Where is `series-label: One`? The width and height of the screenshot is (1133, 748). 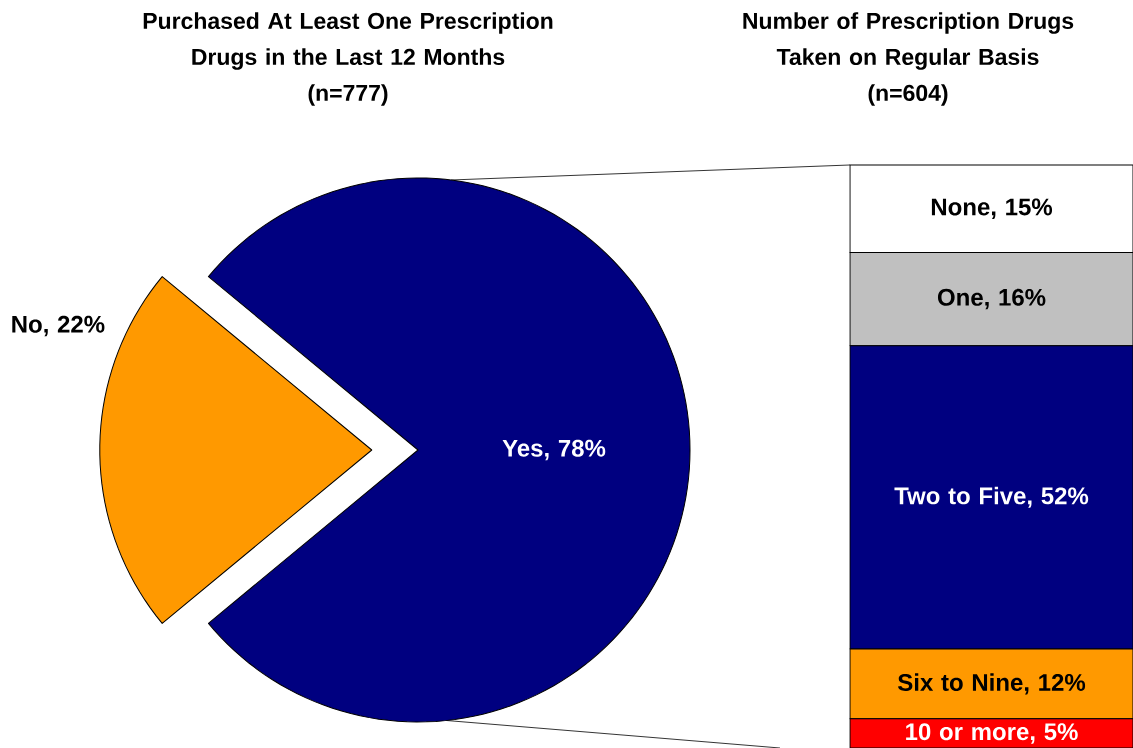
series-label: One is located at coordinates (960, 297).